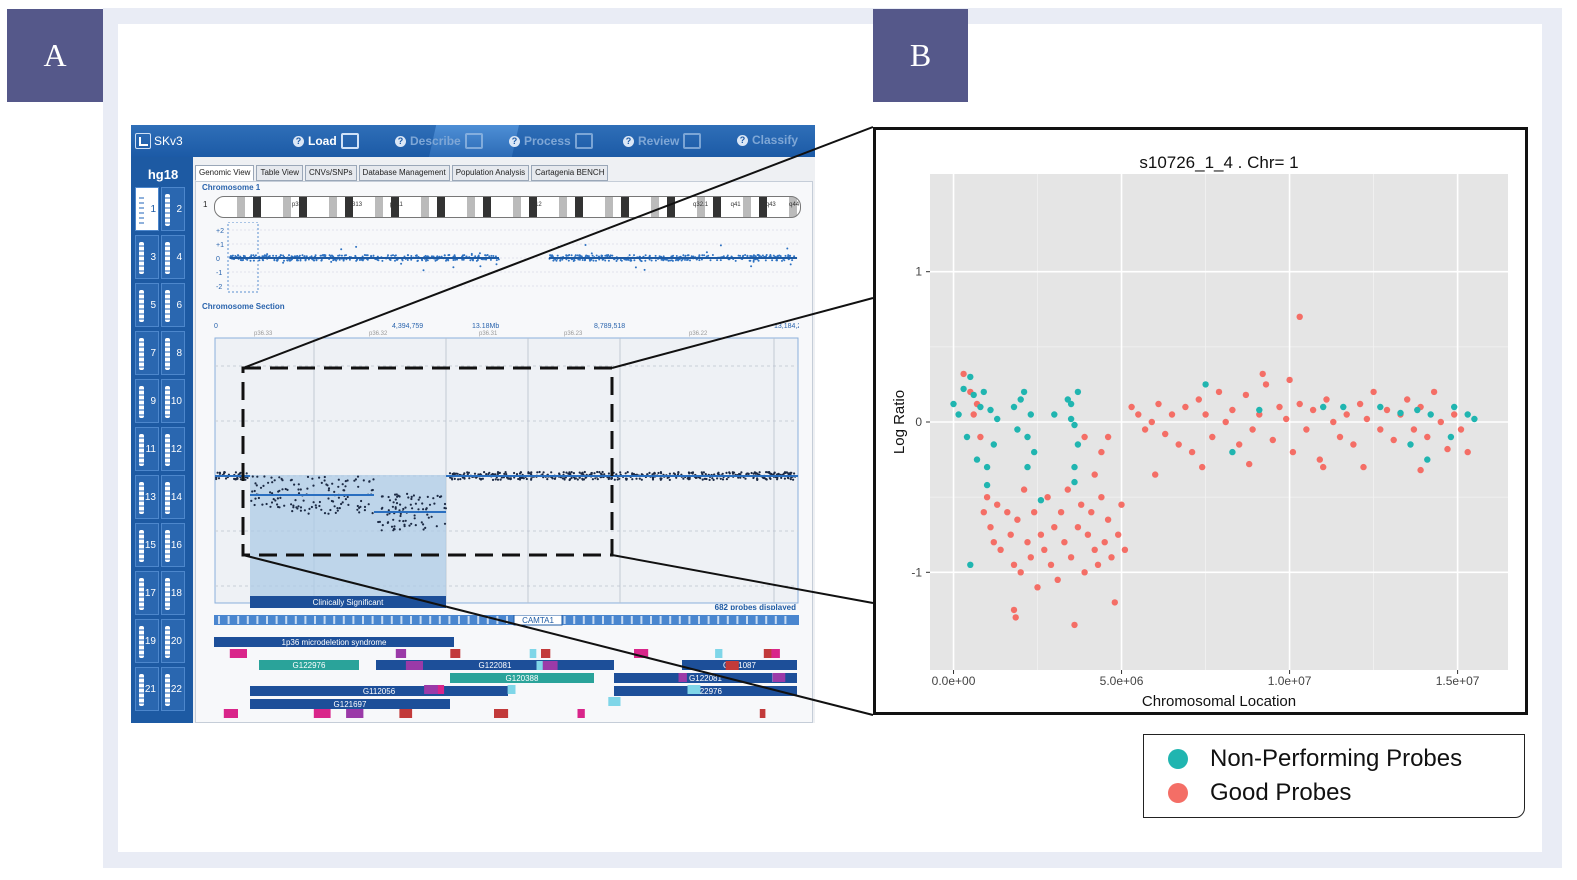  I want to click on step-load: ? Load, so click(326, 141).